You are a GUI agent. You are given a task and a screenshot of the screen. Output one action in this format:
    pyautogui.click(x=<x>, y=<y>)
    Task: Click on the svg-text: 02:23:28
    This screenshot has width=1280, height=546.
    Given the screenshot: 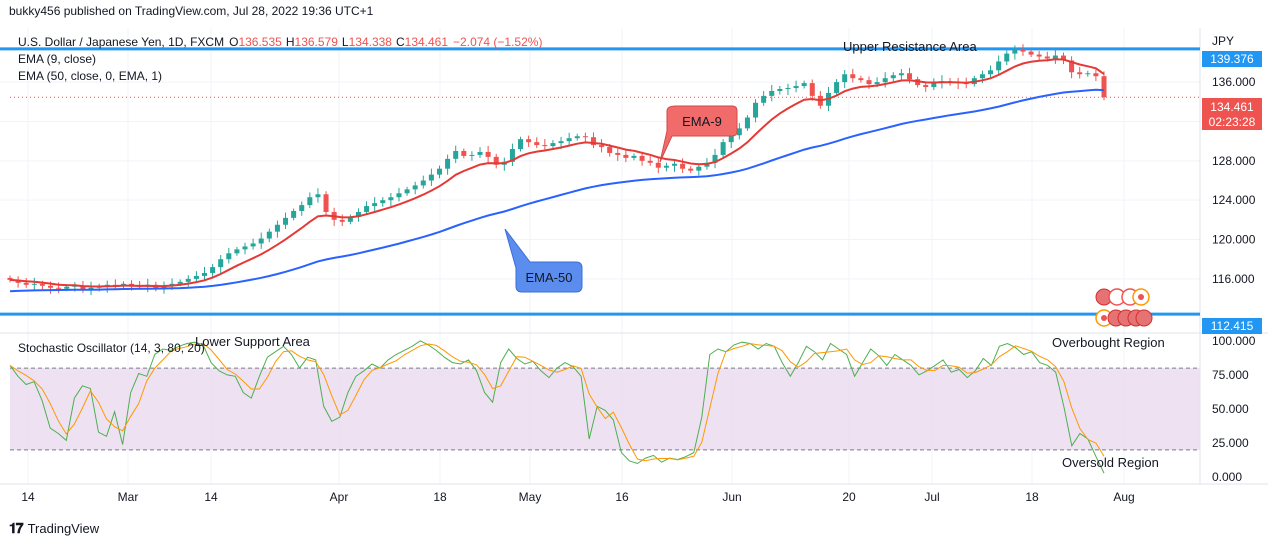 What is the action you would take?
    pyautogui.click(x=1232, y=122)
    